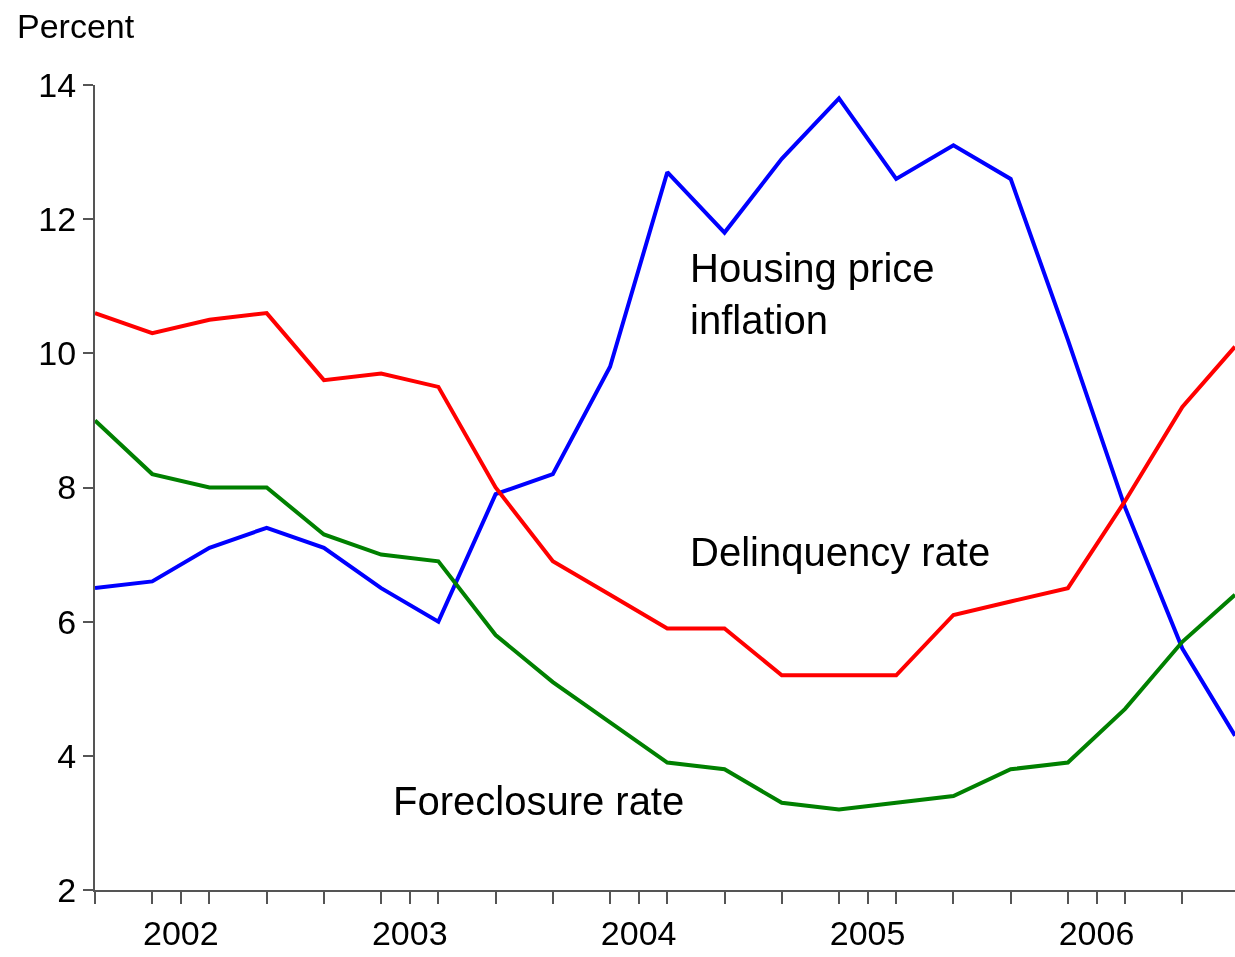 The width and height of the screenshot is (1235, 957). I want to click on series-label: Delinquency rate, so click(840, 552).